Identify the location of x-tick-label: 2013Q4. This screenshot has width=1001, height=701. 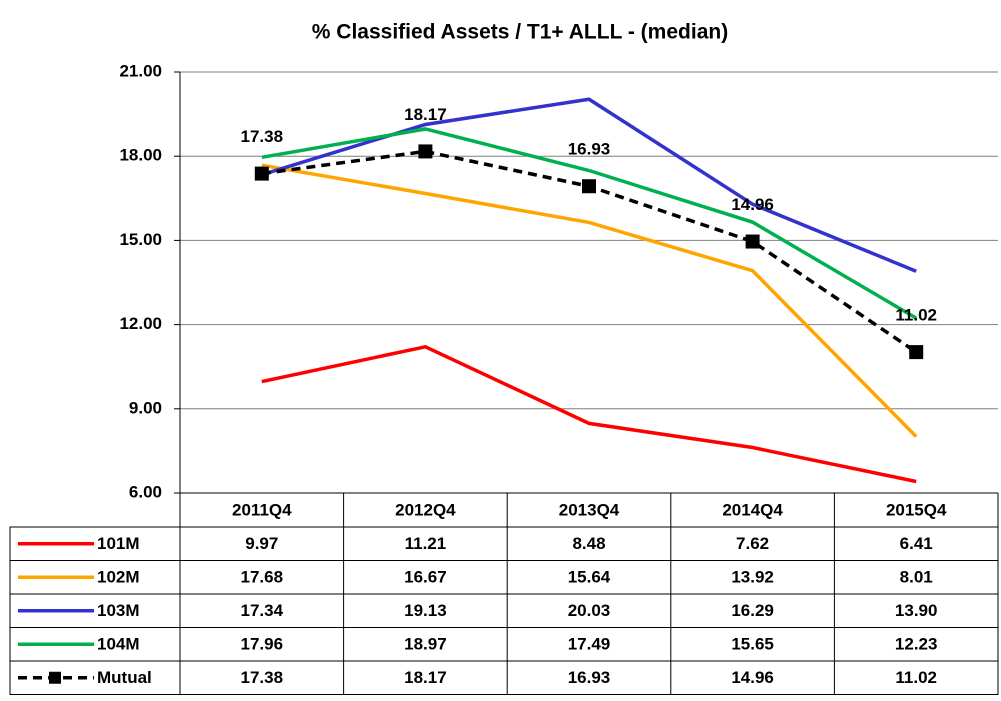
(589, 509).